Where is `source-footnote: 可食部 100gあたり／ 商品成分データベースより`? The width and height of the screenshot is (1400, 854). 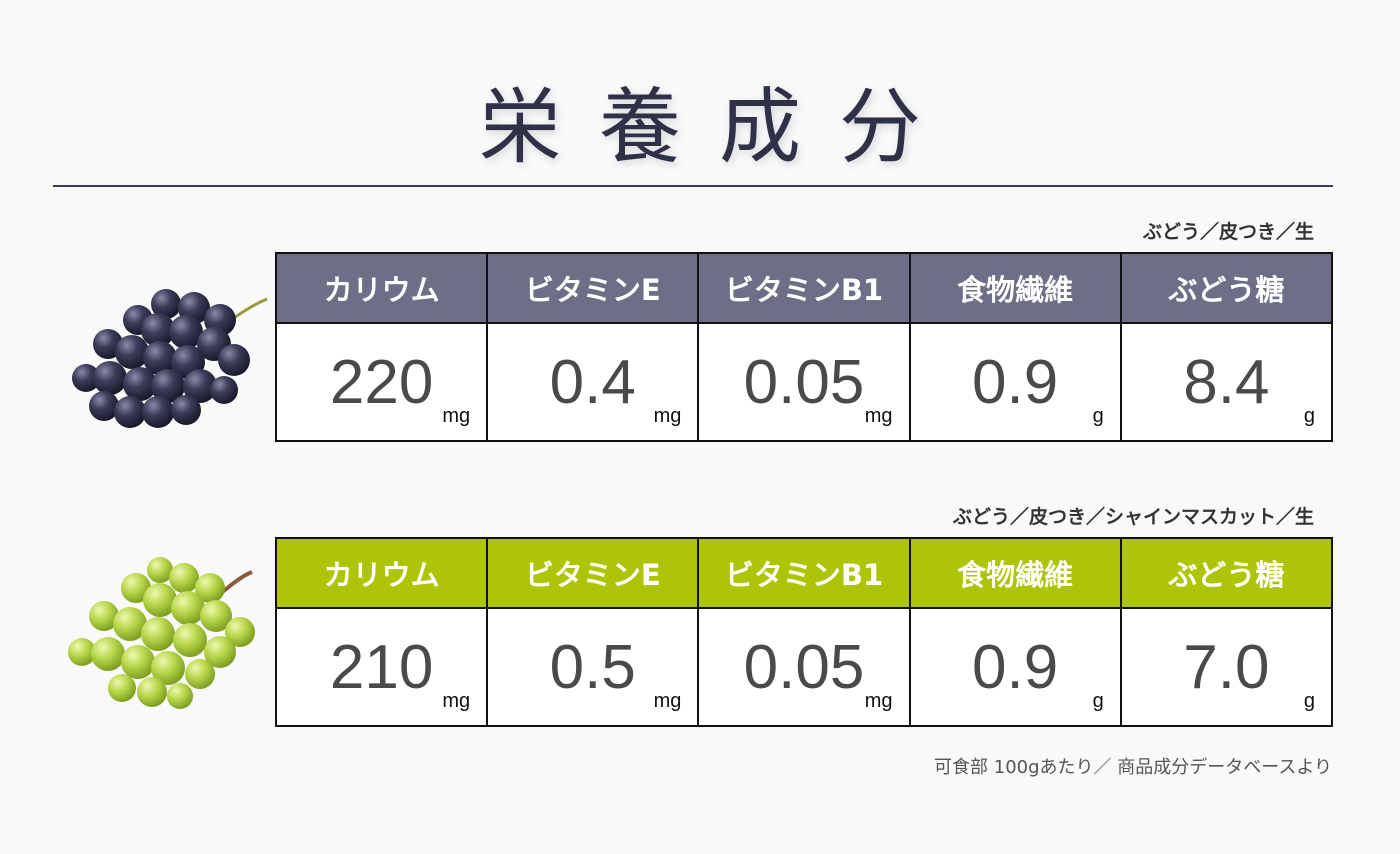
source-footnote: 可食部 100gあたり／ 商品成分データベースより is located at coordinates (1133, 767).